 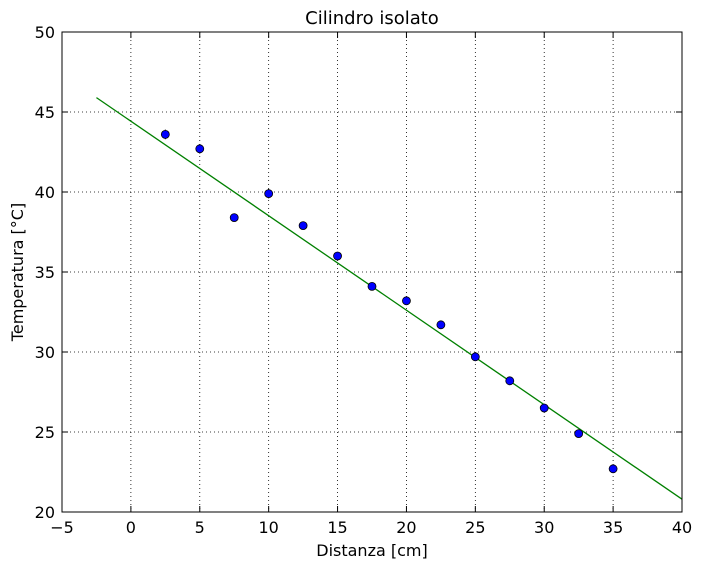 What do you see at coordinates (62, 527) in the screenshot?
I see `x-tick-label: −5` at bounding box center [62, 527].